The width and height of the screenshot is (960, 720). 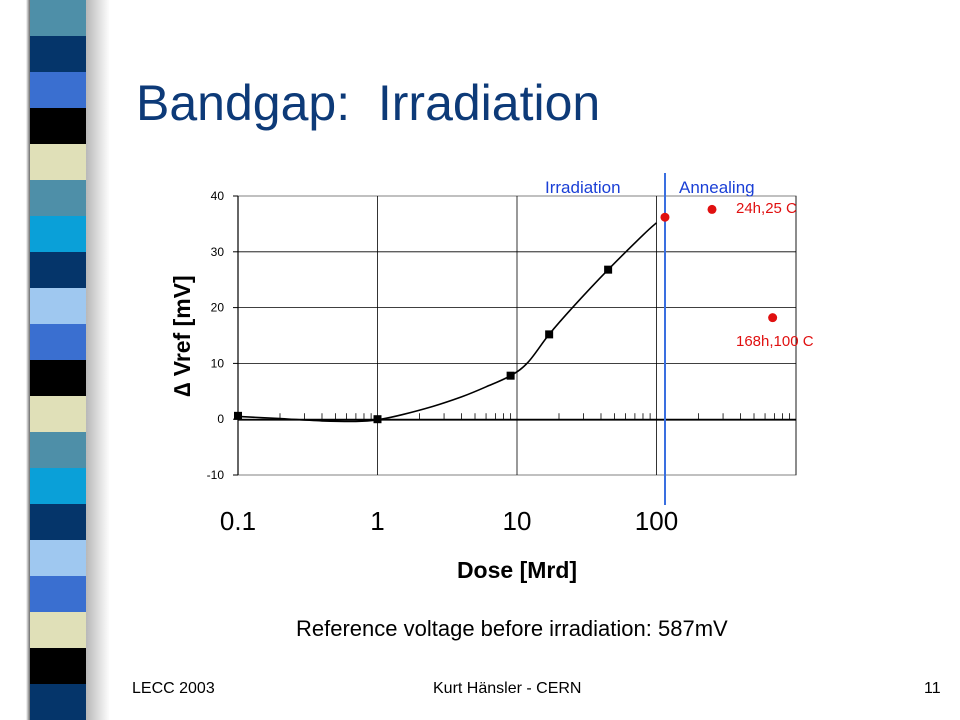 I want to click on y-tick-label: 30, so click(x=218, y=252).